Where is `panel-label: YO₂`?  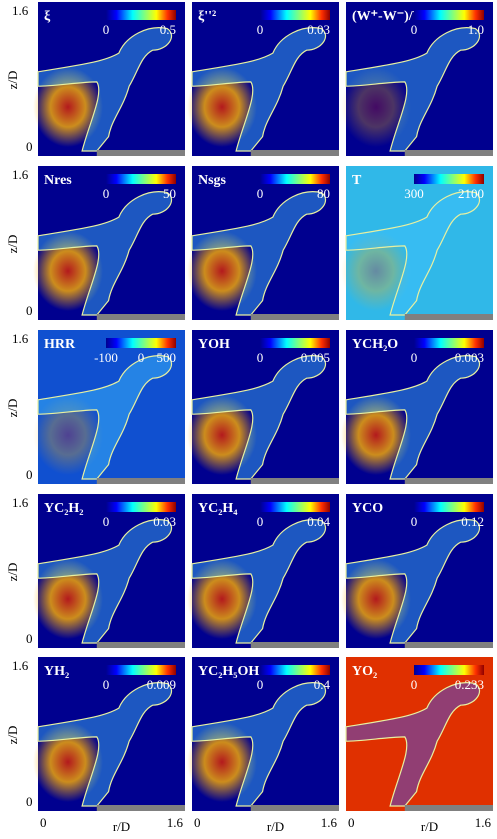
panel-label: YO₂ is located at coordinates (364, 671).